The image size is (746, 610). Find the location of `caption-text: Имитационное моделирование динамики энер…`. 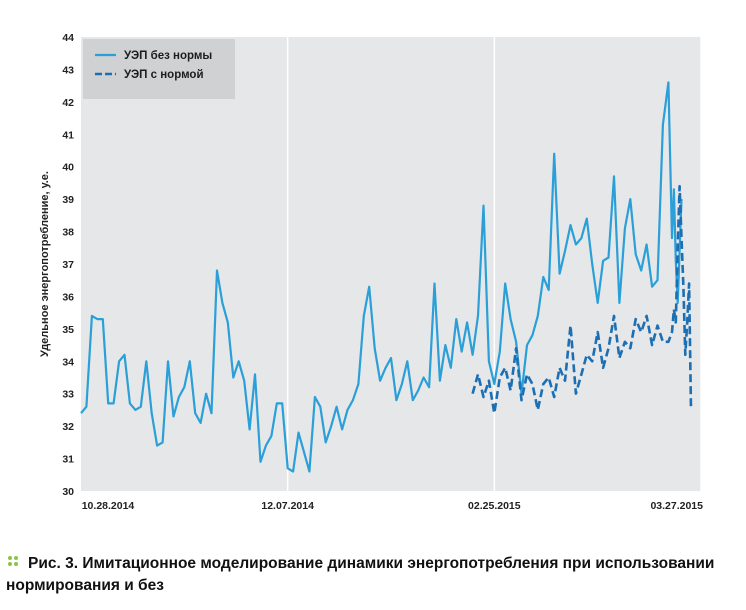

caption-text: Имитационное моделирование динамики энер… is located at coordinates (360, 574).